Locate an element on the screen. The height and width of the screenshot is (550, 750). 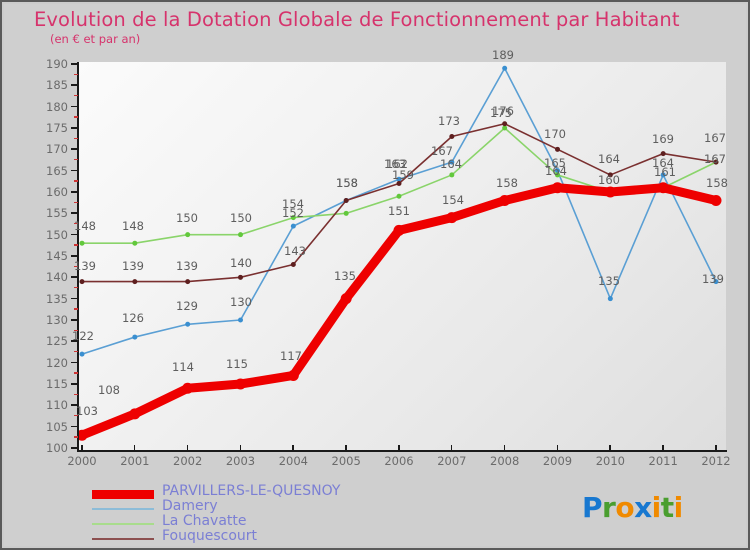
data-point-label: 115 is located at coordinates (237, 364).